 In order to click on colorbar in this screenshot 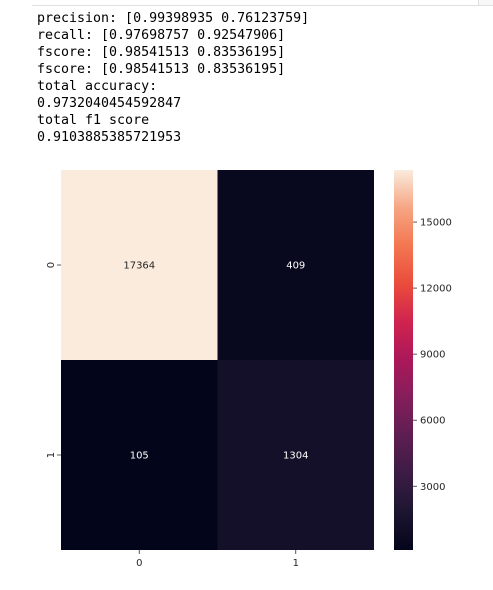, I will do `click(403, 360)`.